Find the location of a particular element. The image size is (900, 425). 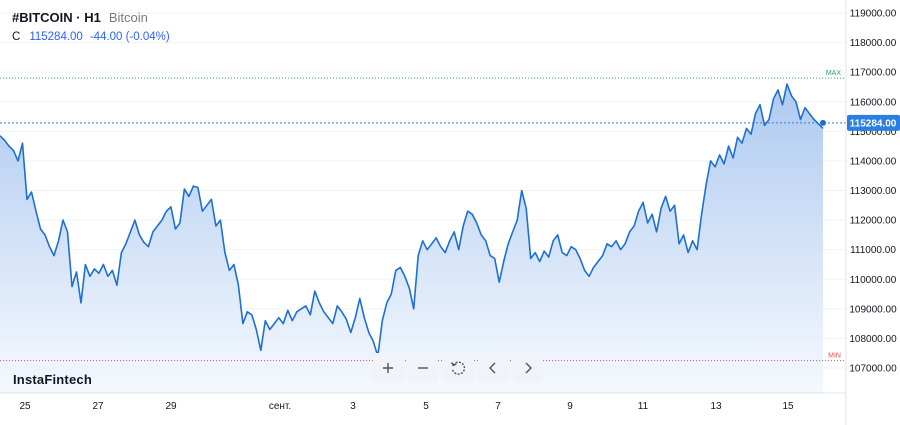

y-tick-label: 112000.00 is located at coordinates (873, 221).